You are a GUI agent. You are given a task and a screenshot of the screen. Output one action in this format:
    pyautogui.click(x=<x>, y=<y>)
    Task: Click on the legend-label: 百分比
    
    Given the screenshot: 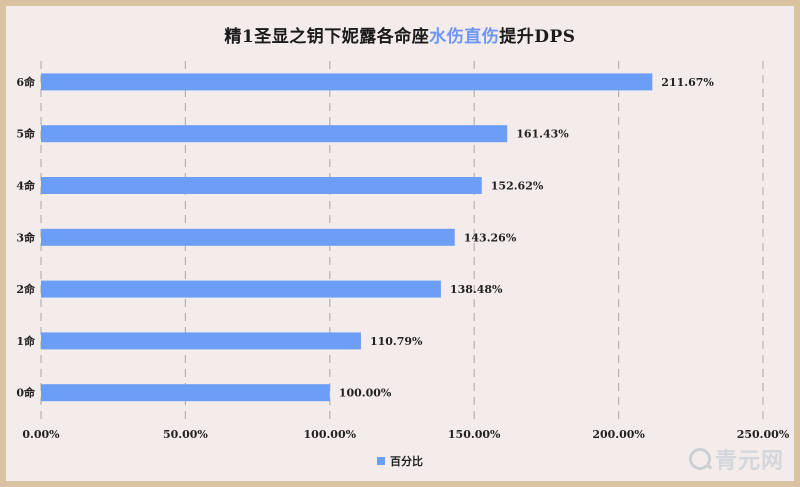 What is the action you would take?
    pyautogui.click(x=406, y=461)
    